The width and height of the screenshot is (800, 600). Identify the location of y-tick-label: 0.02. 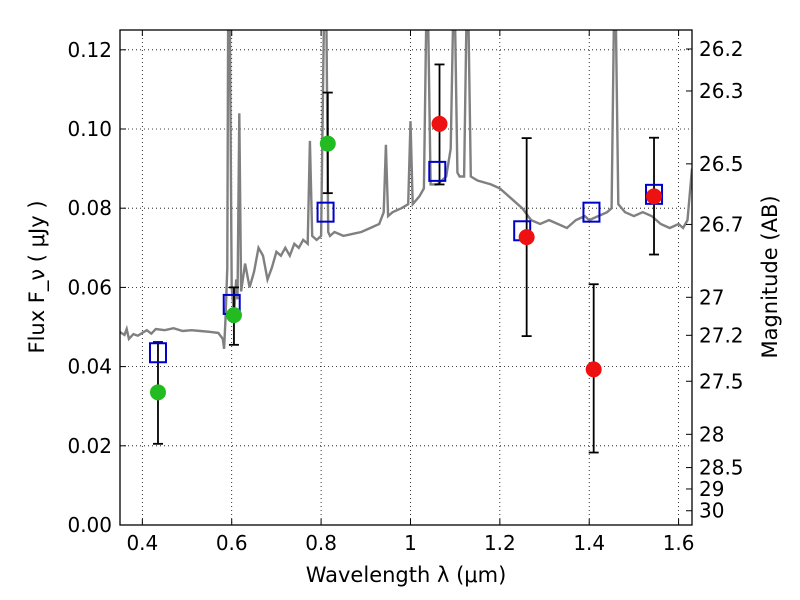
(89, 446).